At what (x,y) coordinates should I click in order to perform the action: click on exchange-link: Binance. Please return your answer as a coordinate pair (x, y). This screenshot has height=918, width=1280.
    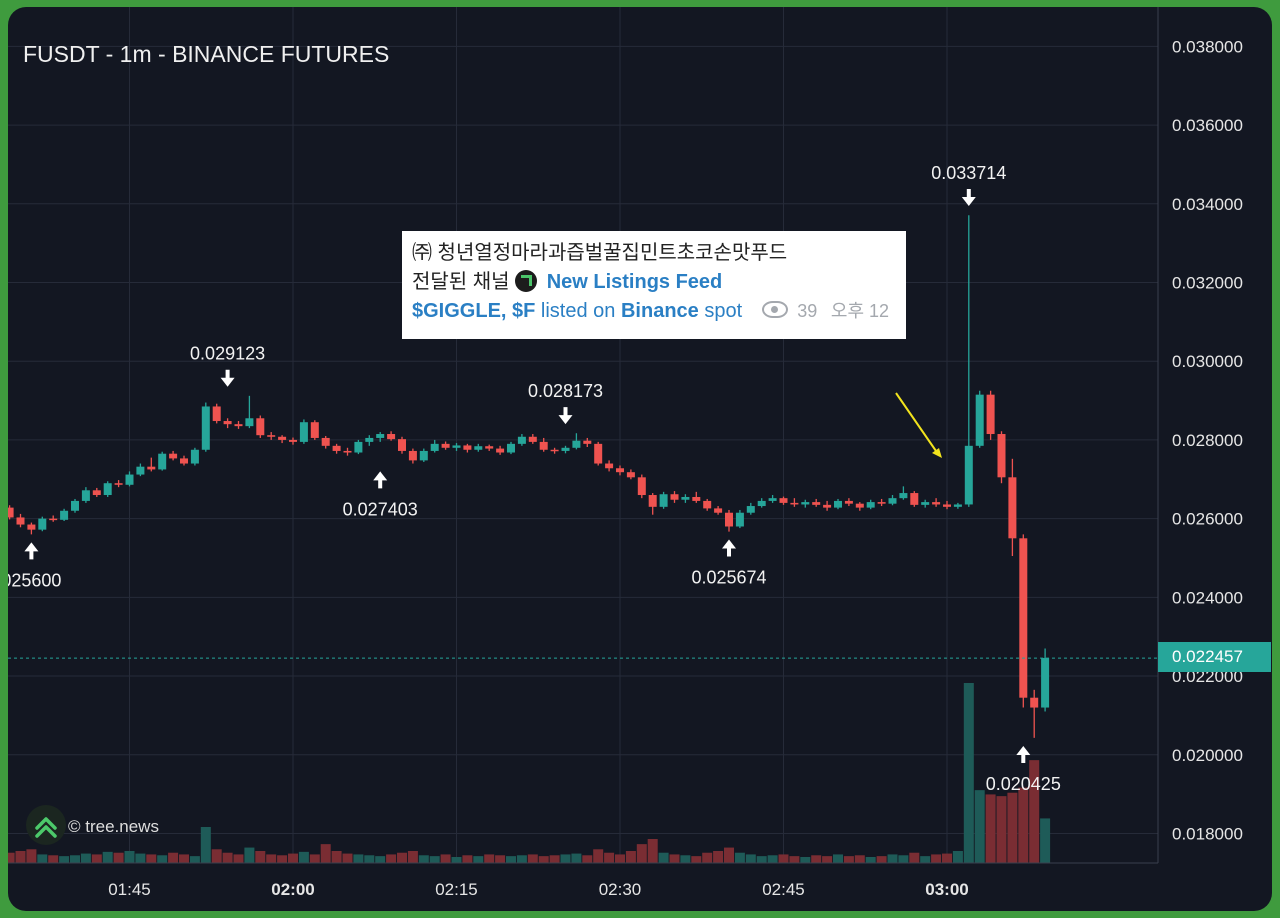
    Looking at the image, I should click on (659, 311).